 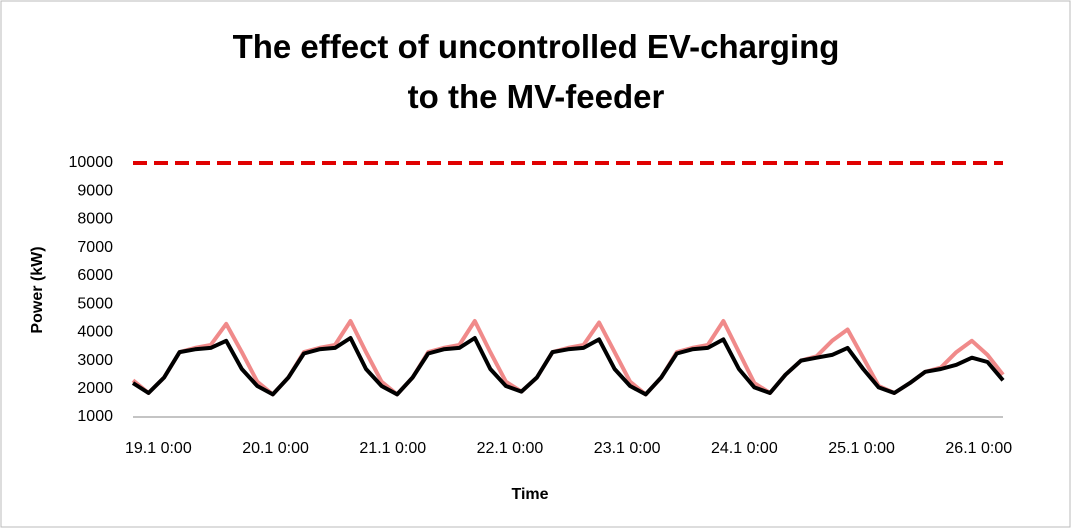 I want to click on series-line, so click(x=568, y=366).